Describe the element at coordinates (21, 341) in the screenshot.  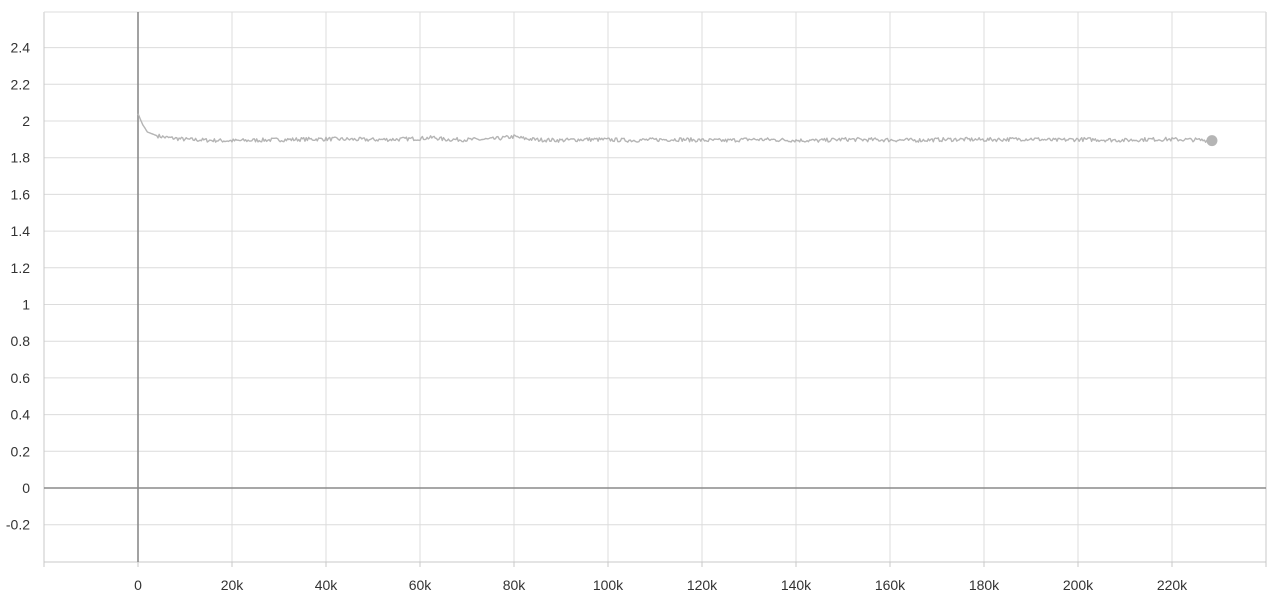
I see `y-tick-label: 0.8` at that location.